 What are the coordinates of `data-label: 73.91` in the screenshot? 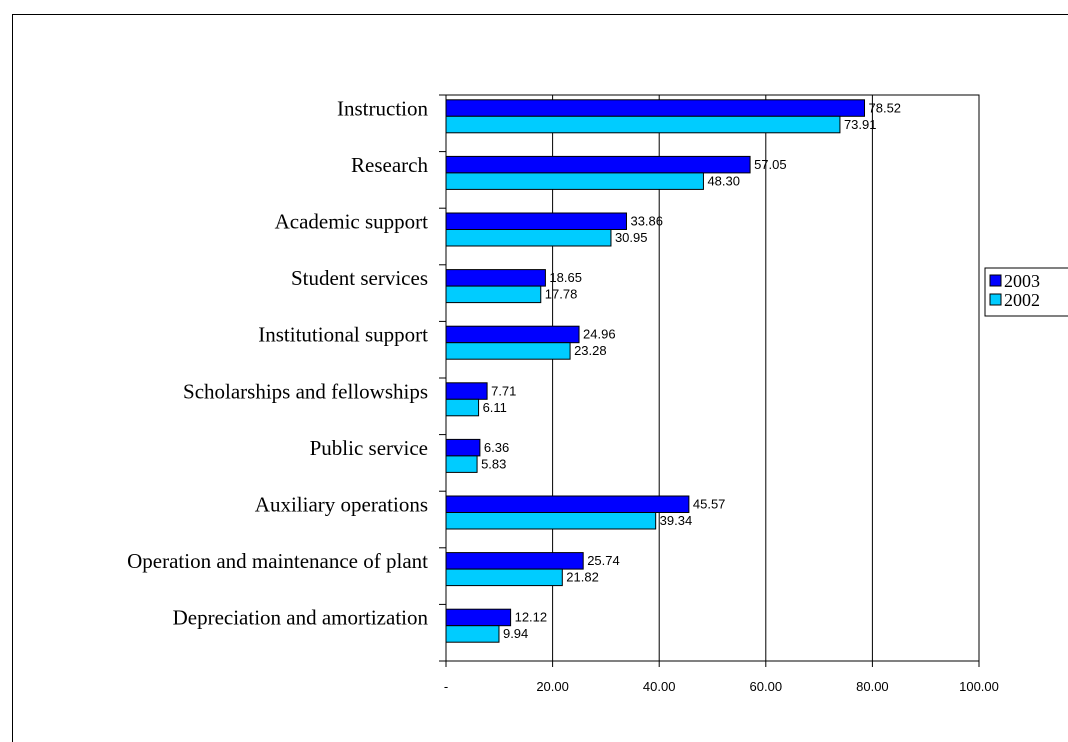 It's located at (860, 124).